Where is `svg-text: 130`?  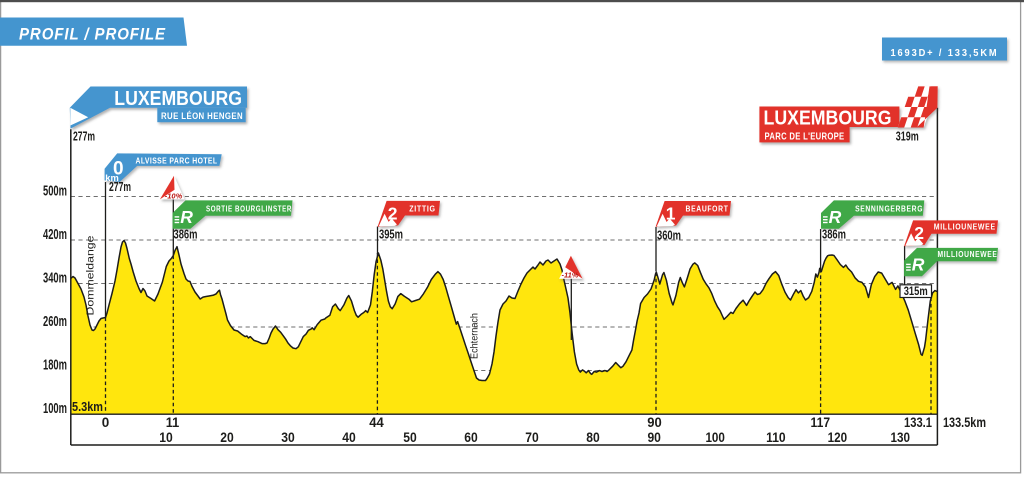
svg-text: 130 is located at coordinates (901, 437).